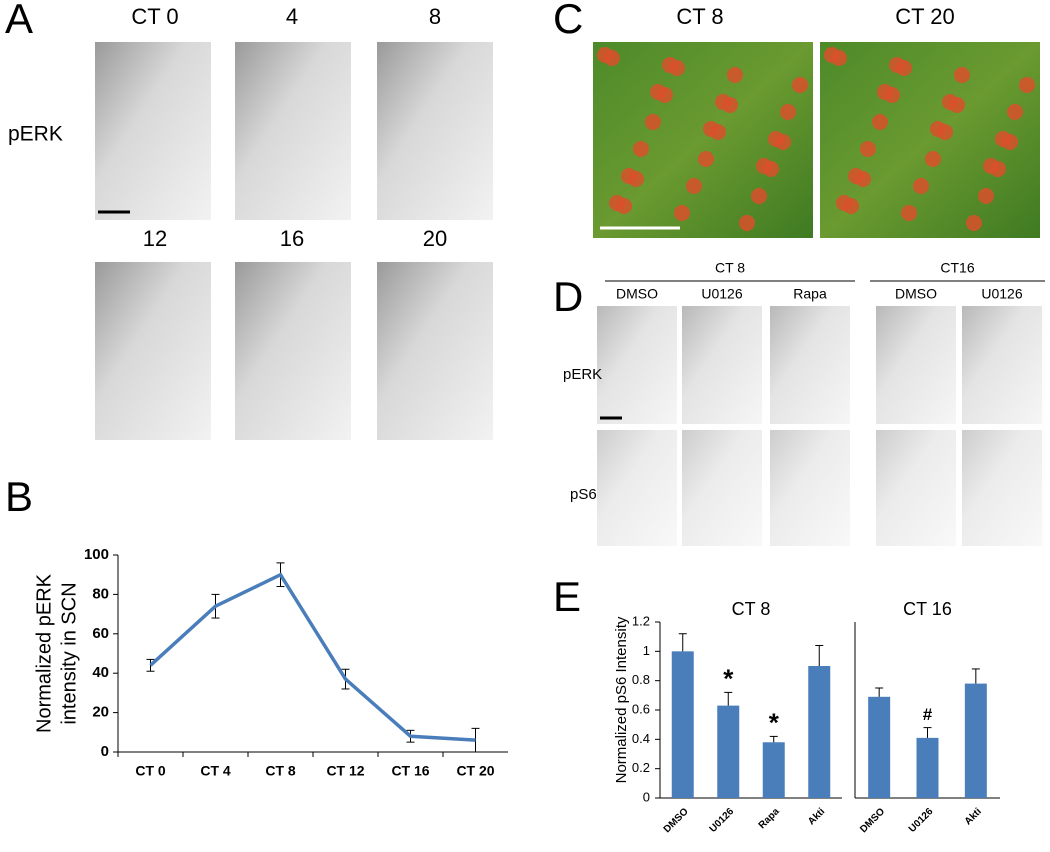 The image size is (1050, 852). What do you see at coordinates (100, 593) in the screenshot?
I see `y-tick-label: 80` at bounding box center [100, 593].